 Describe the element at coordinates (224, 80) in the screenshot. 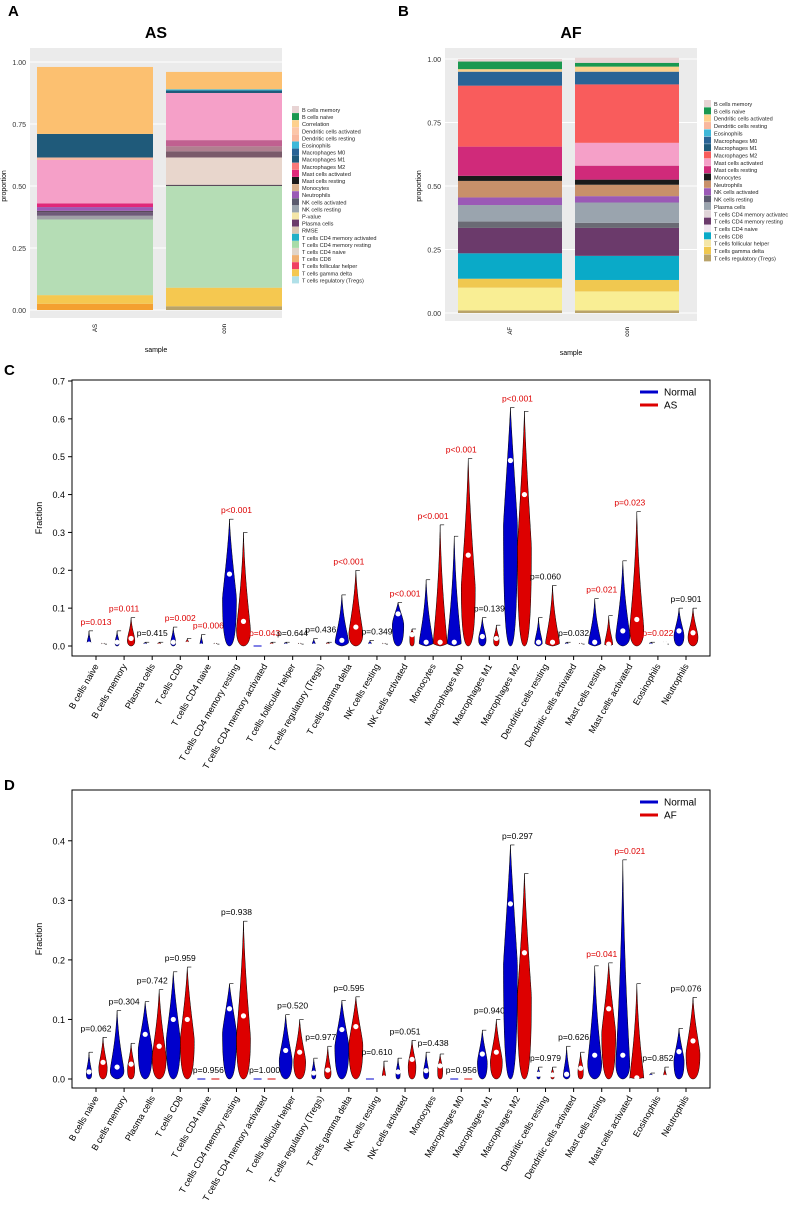

I see `bar-segment-correlation` at that location.